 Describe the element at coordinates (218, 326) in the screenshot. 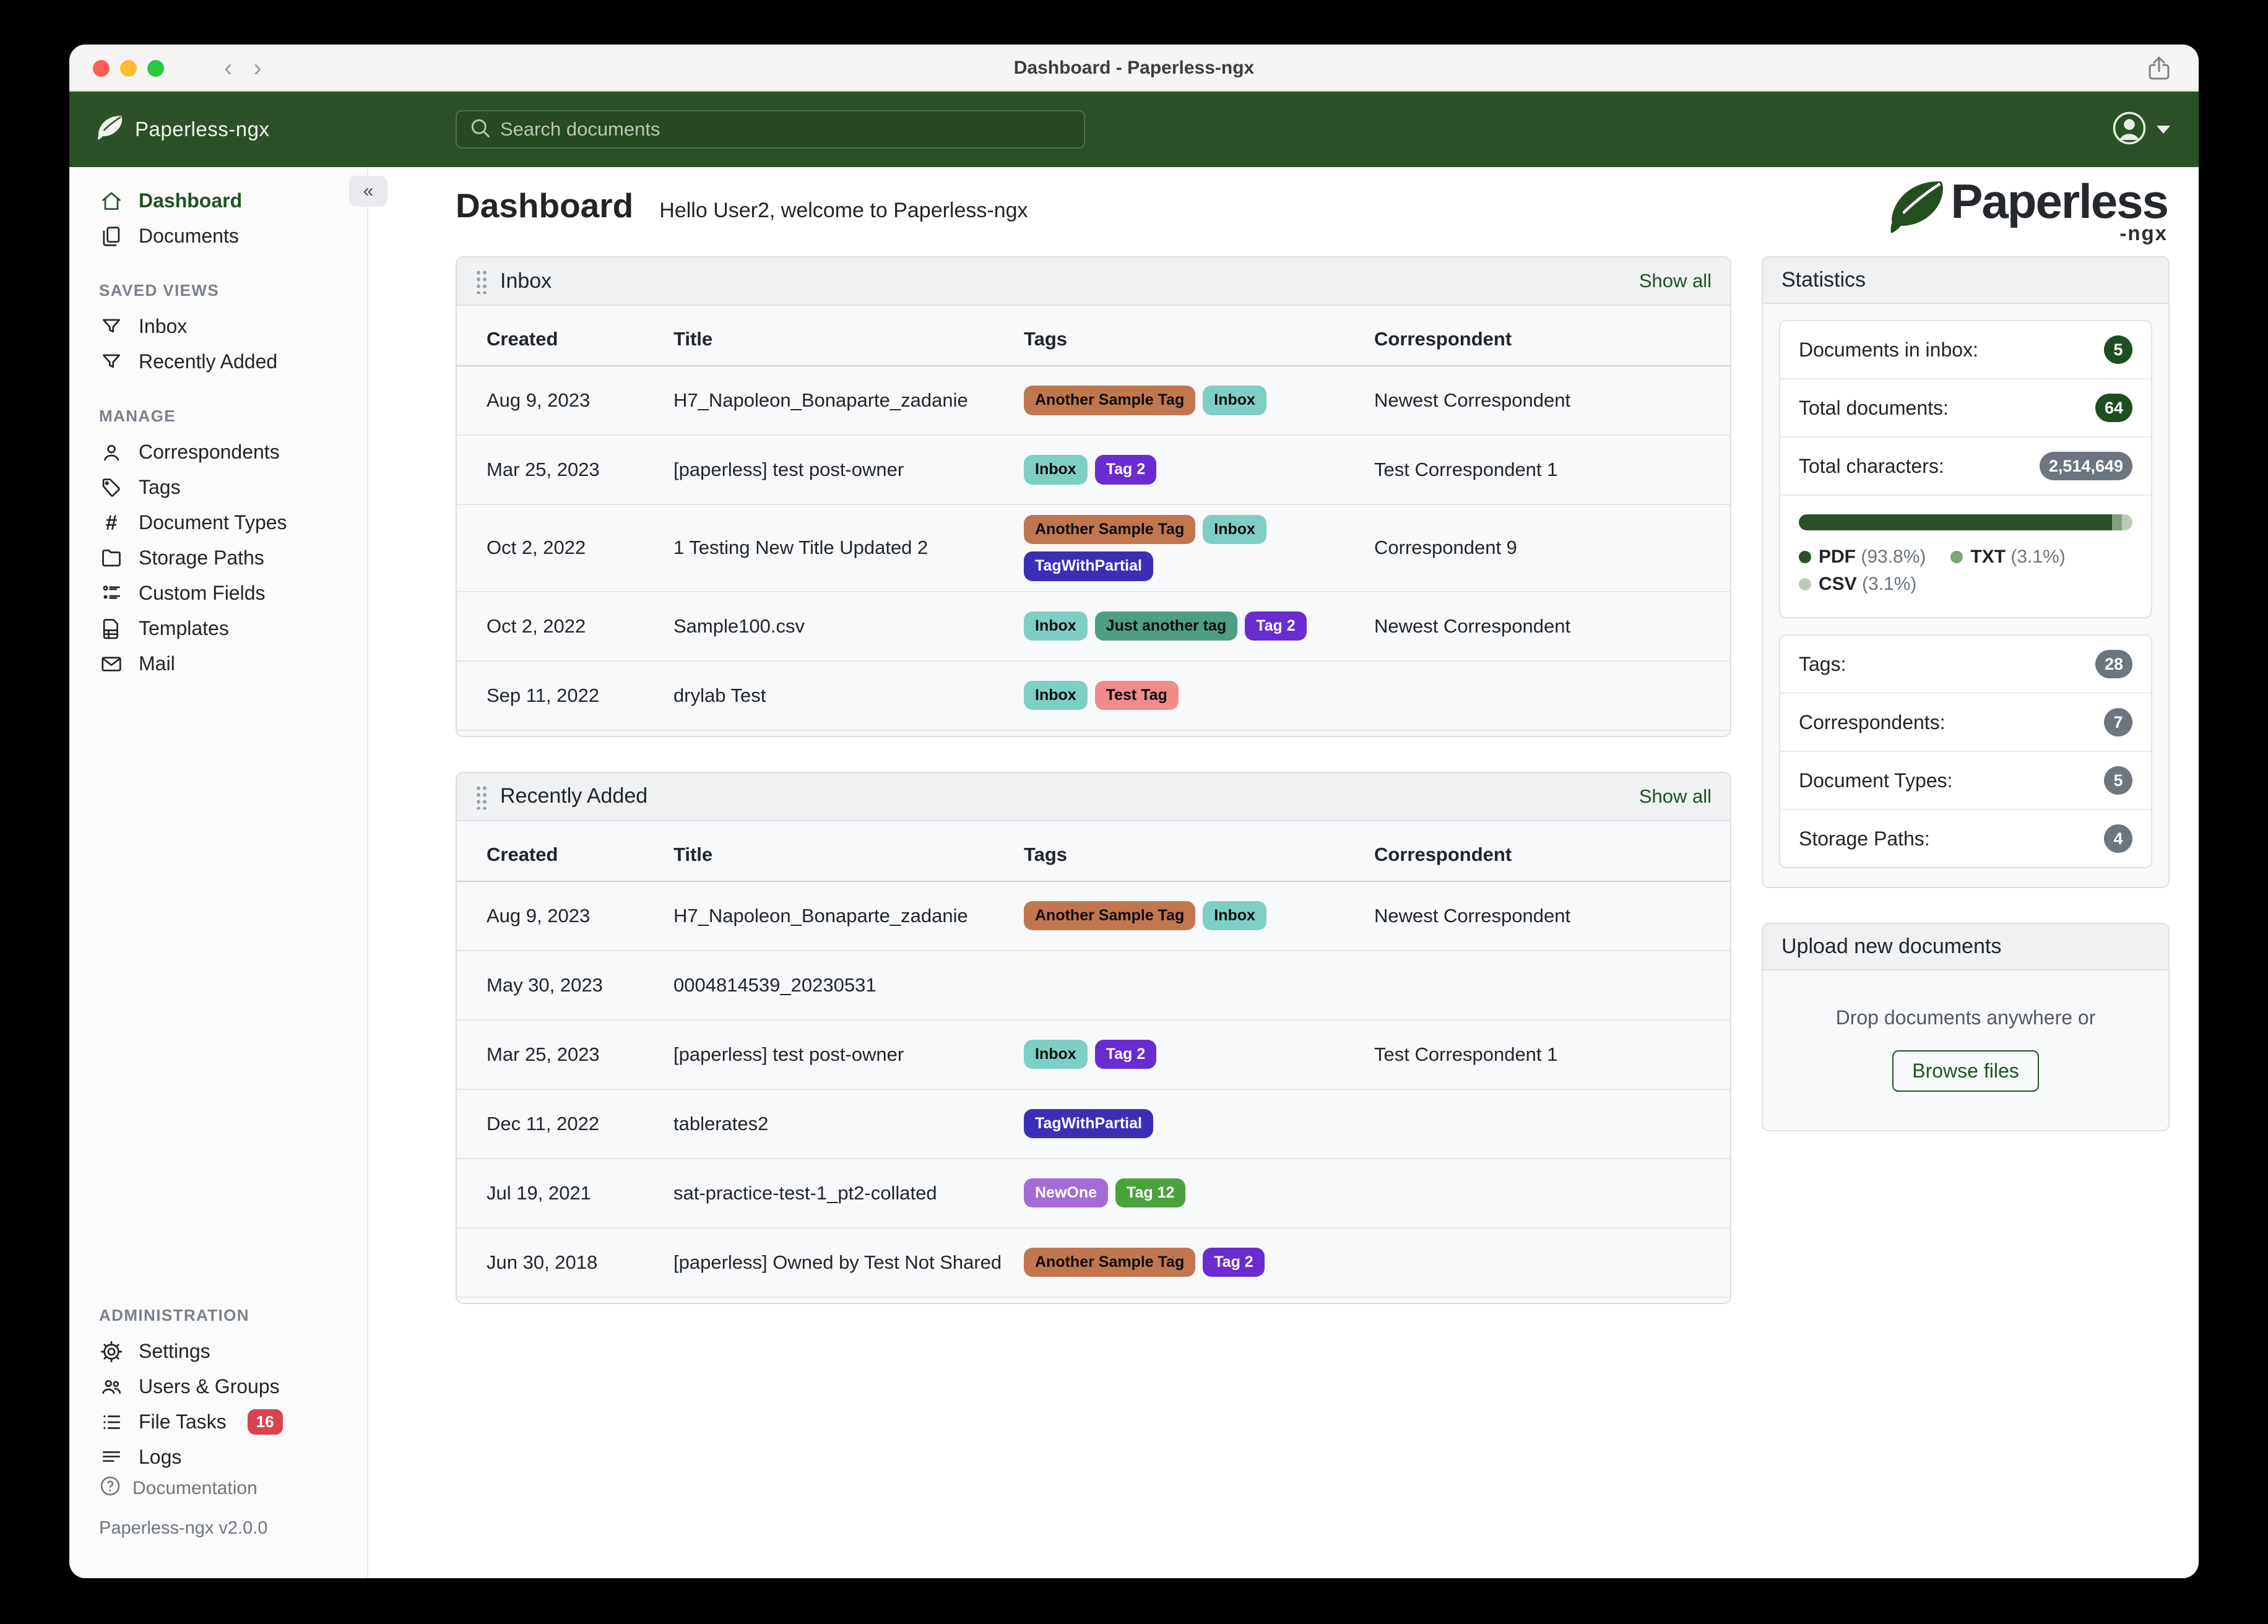

I see `sidebar-item-inbox: Inbox` at that location.